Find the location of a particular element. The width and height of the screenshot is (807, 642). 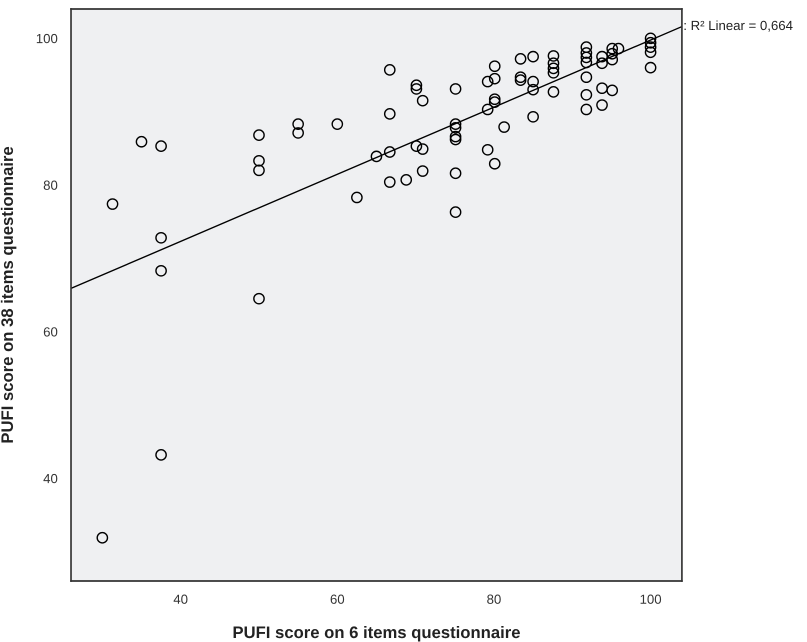

y-axis-title: PUFI score on 38 items questionnaire is located at coordinates (8, 294).